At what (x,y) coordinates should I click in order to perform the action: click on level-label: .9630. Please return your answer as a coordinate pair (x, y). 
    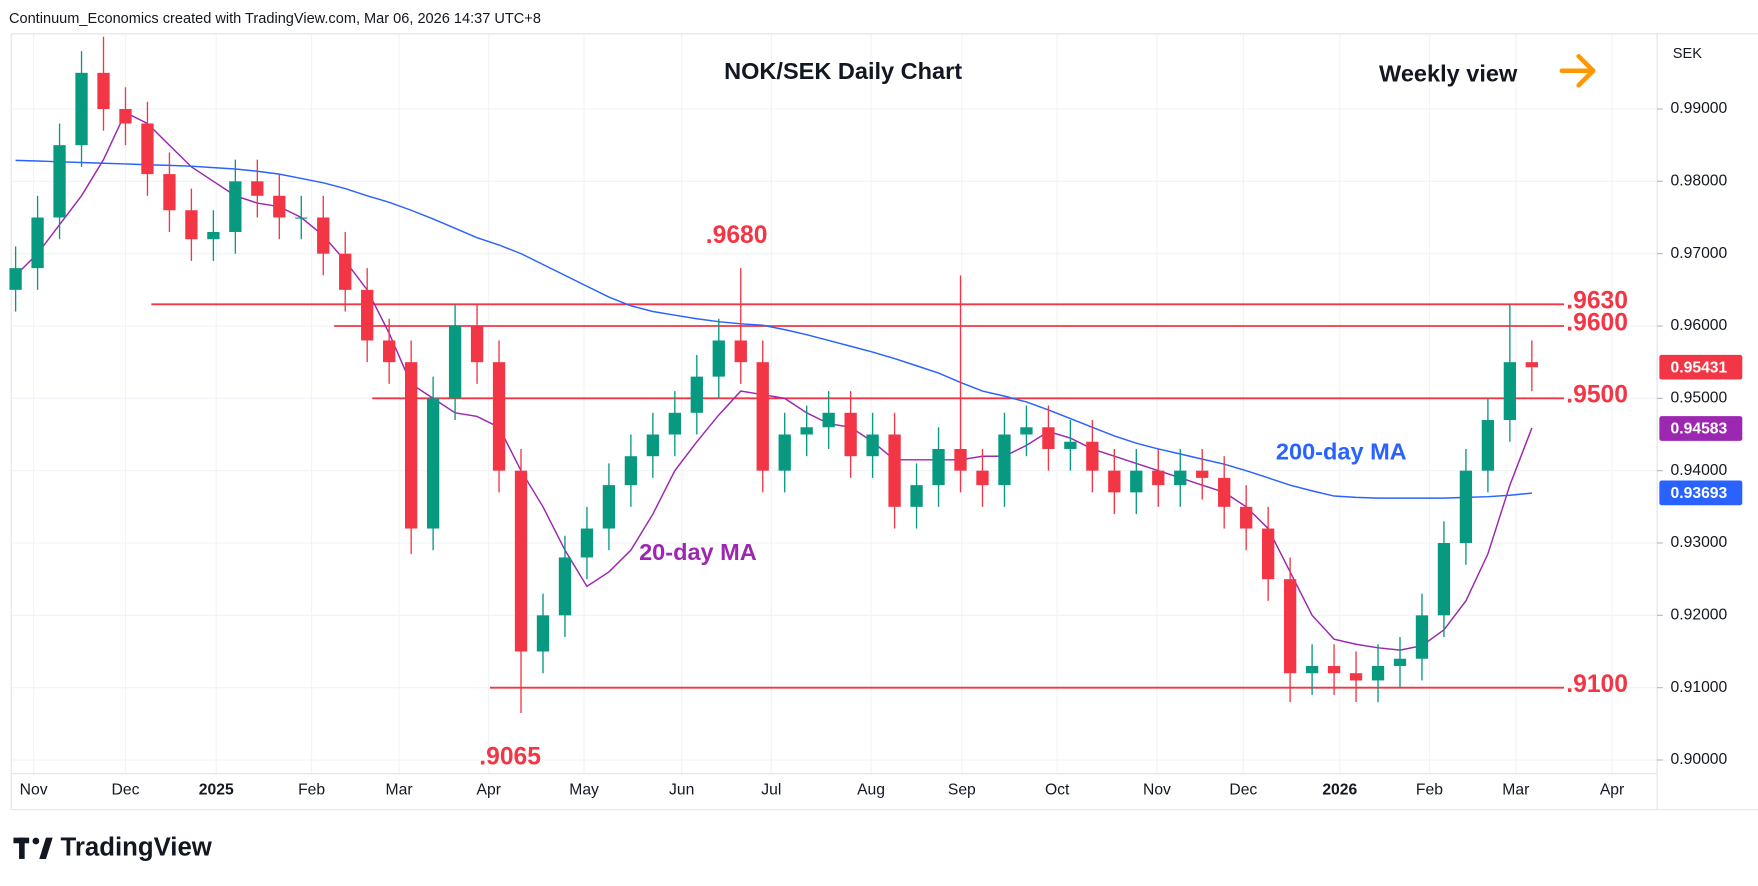
    Looking at the image, I should click on (1597, 301).